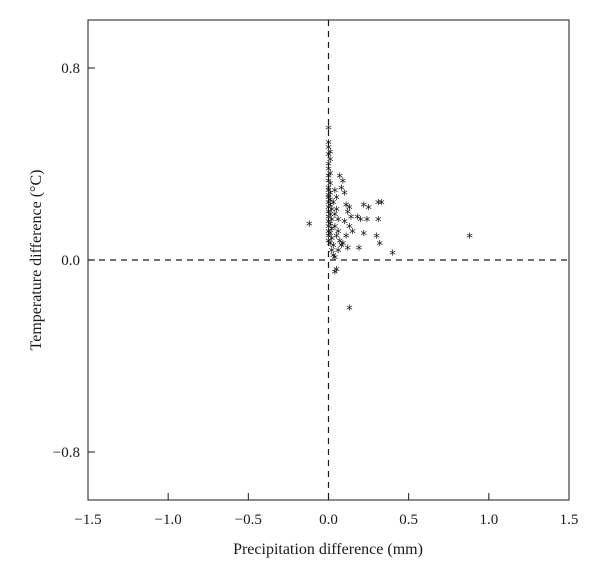 This screenshot has width=600, height=581. What do you see at coordinates (70, 69) in the screenshot?
I see `y-tick-label: 0.8` at bounding box center [70, 69].